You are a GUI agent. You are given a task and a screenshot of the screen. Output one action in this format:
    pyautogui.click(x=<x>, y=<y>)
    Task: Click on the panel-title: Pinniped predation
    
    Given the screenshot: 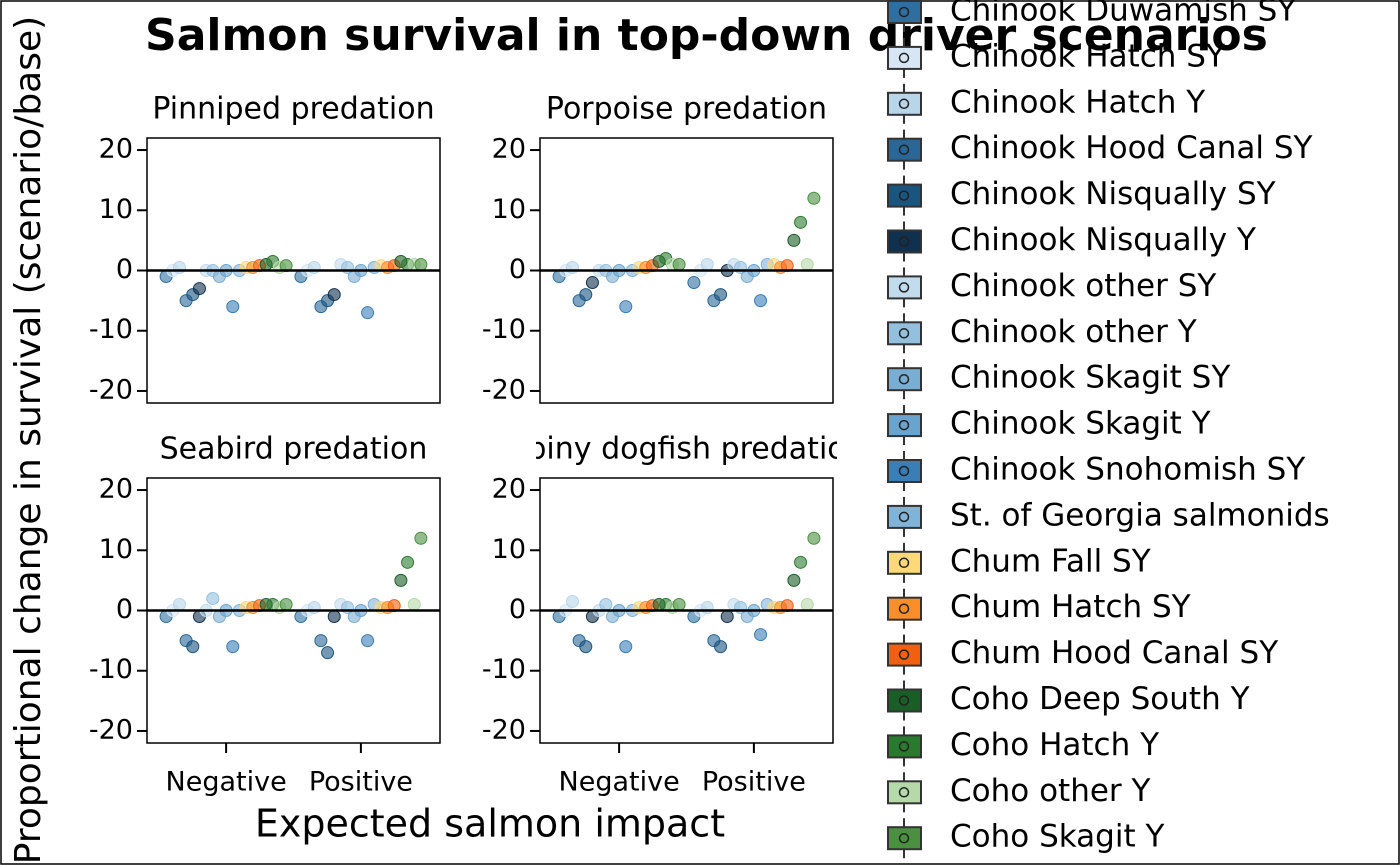 What is the action you would take?
    pyautogui.click(x=293, y=109)
    